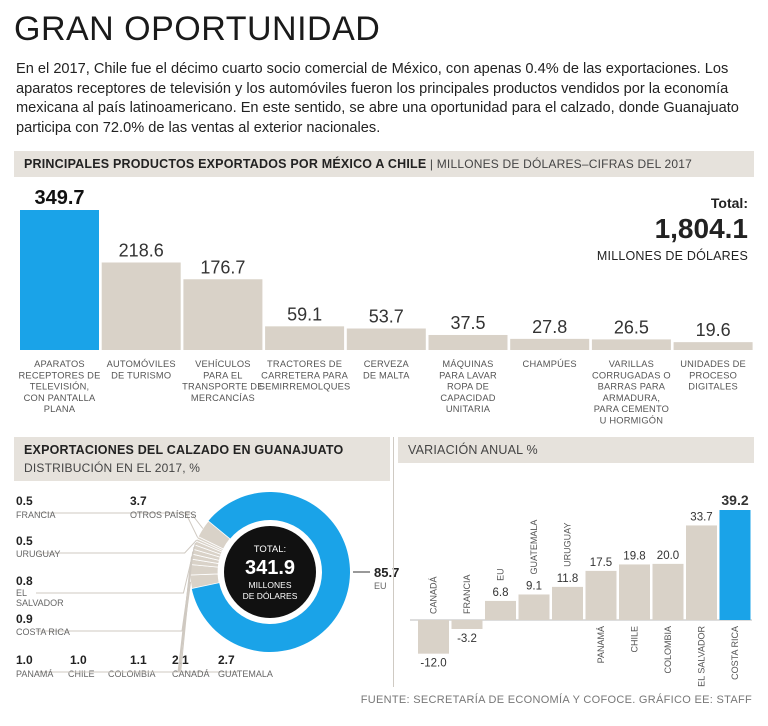  What do you see at coordinates (631, 364) in the screenshot?
I see `product-category-label: VARILLAS` at bounding box center [631, 364].